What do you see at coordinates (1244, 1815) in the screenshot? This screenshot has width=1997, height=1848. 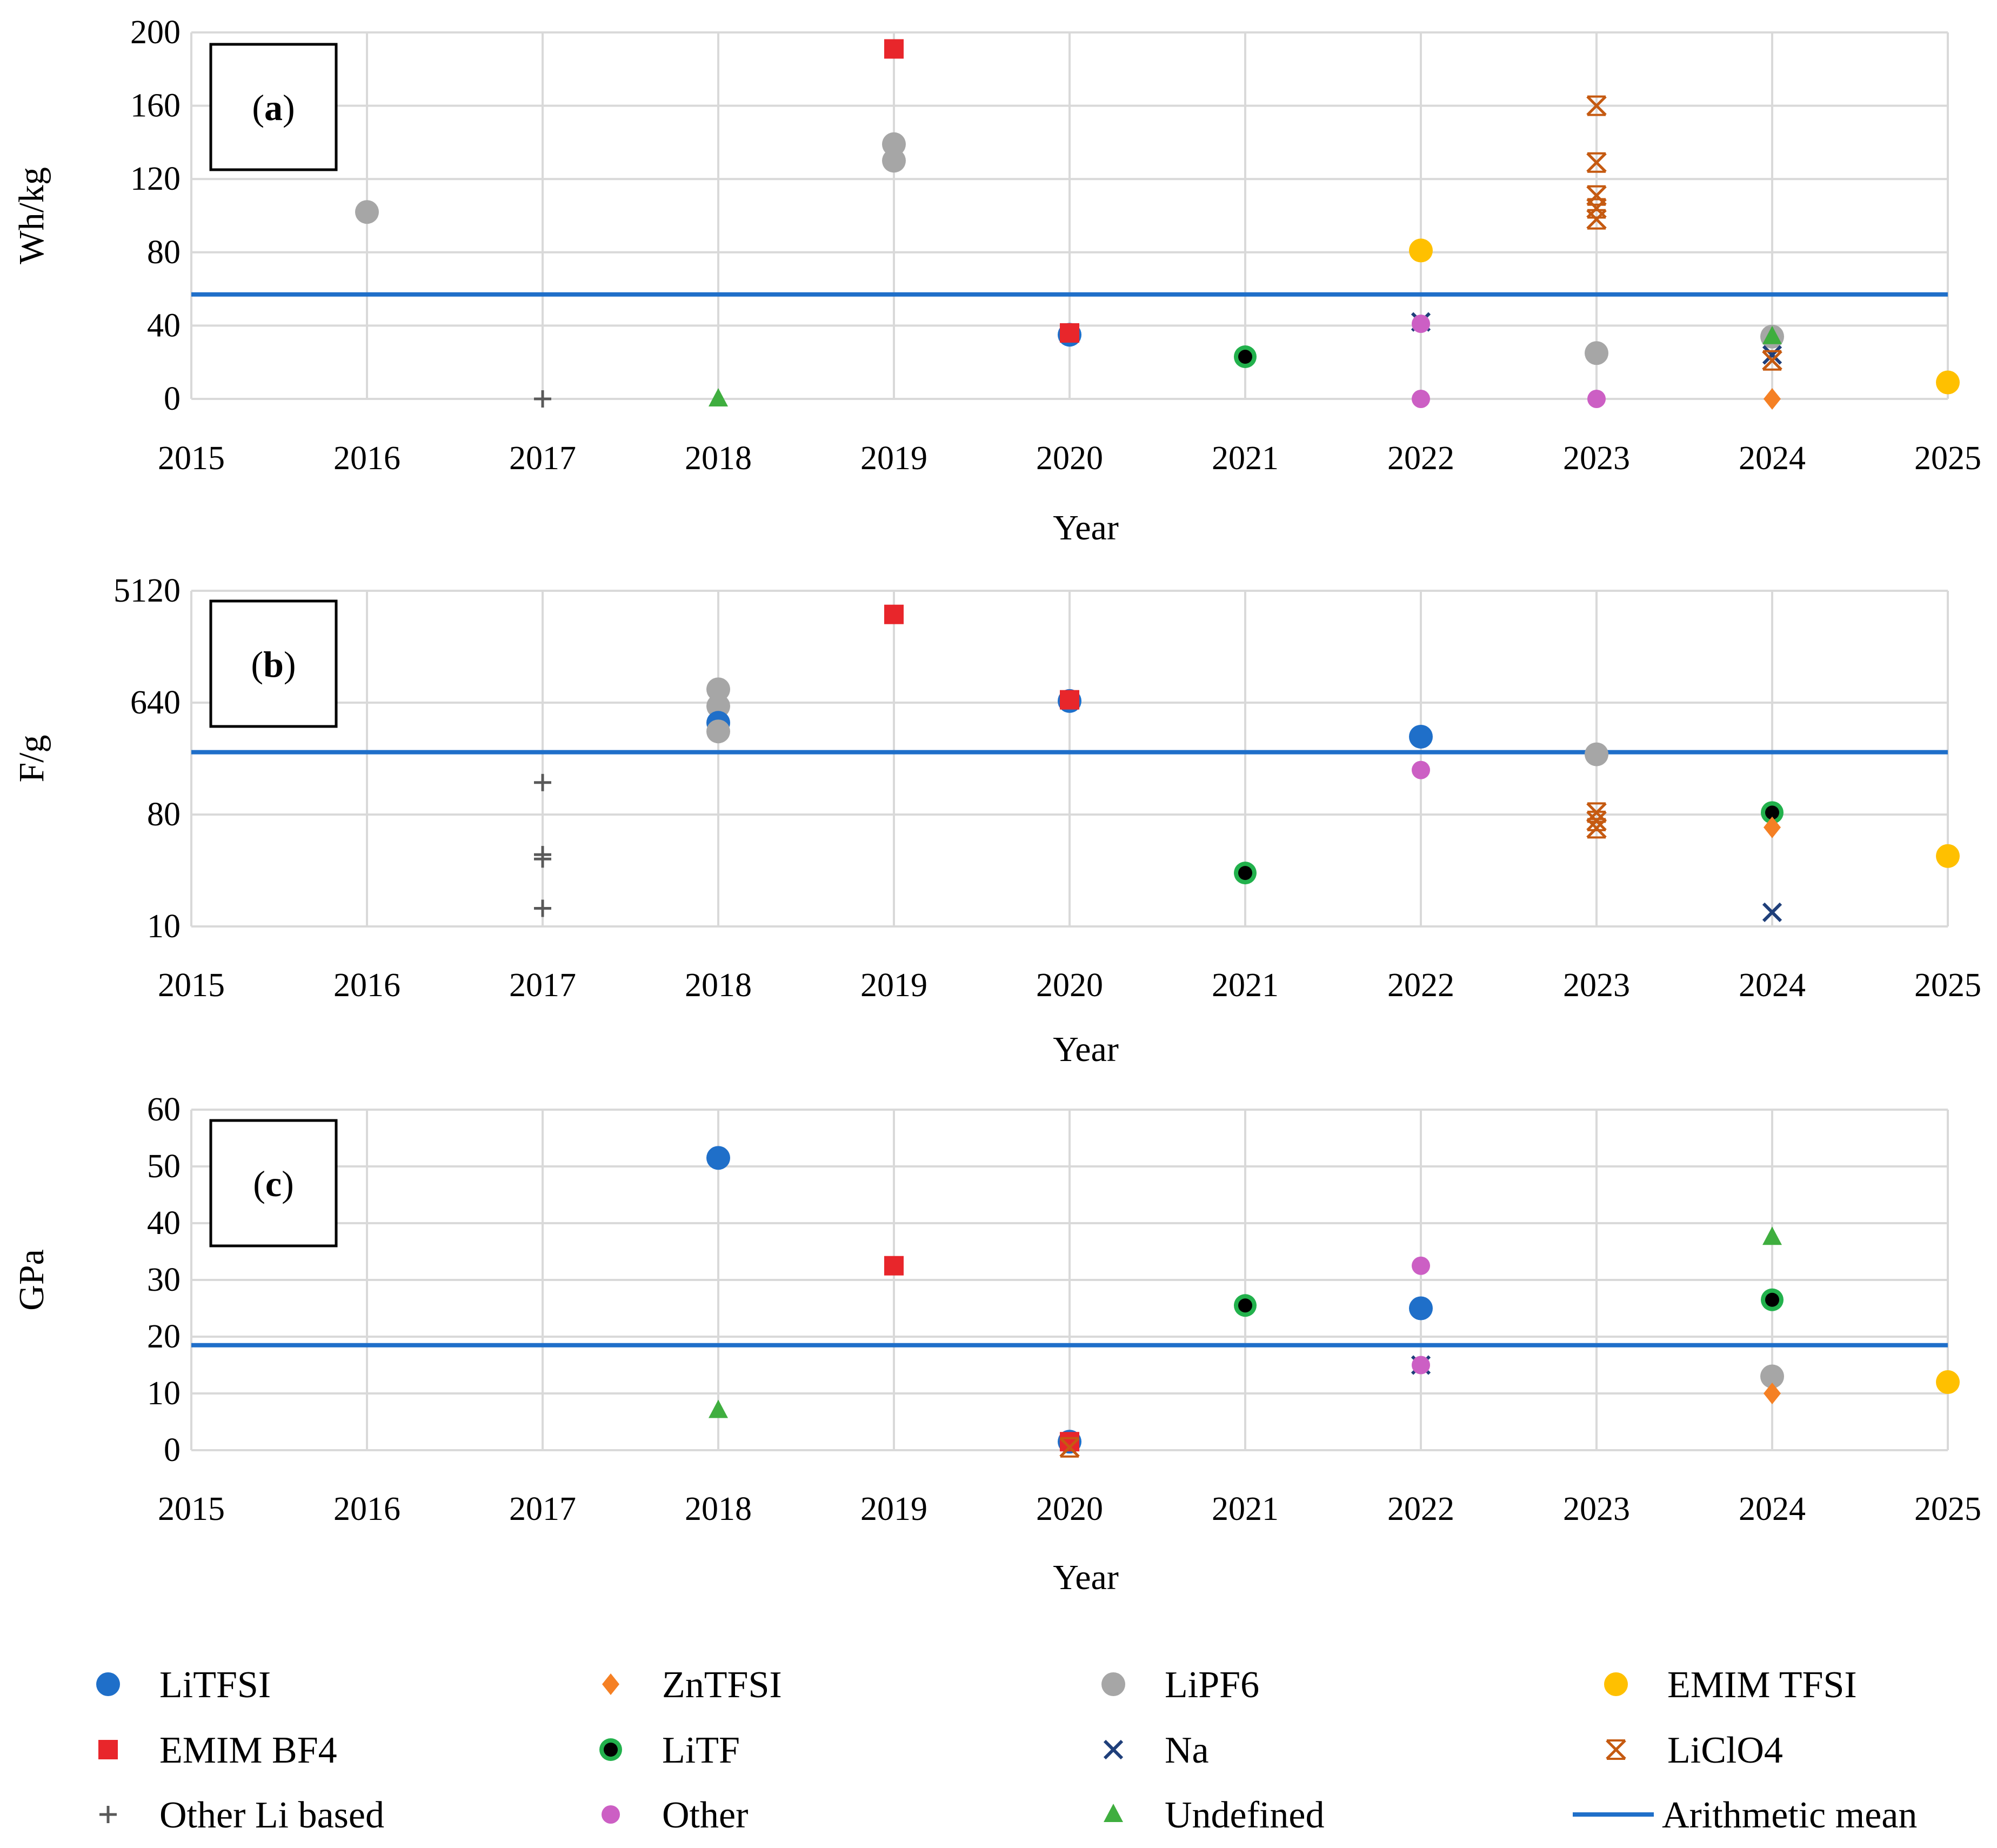 I see `legend-label: Undefined` at bounding box center [1244, 1815].